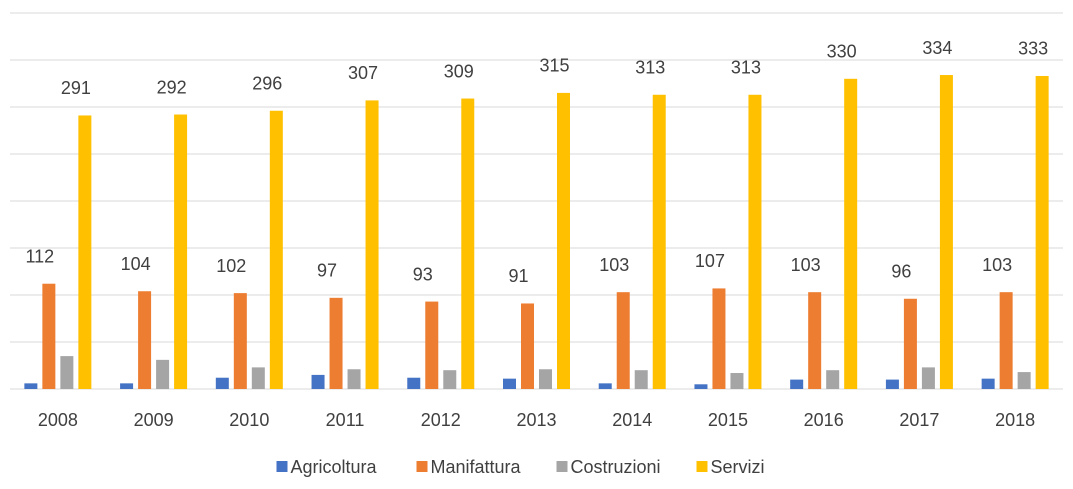  I want to click on legend-label: Servizi, so click(738, 467).